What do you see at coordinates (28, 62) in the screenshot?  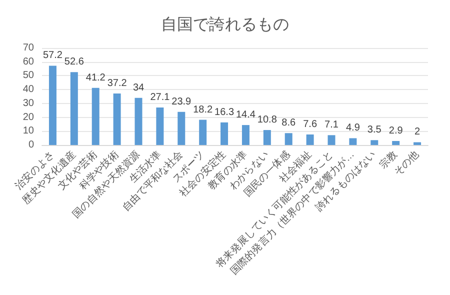 I see `y-tick-label: 60` at bounding box center [28, 62].